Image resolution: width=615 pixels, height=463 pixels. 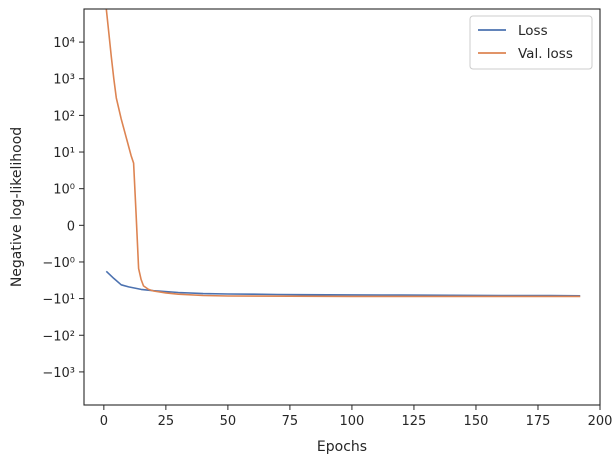 What do you see at coordinates (71, 226) in the screenshot?
I see `y-tick-label: 0` at bounding box center [71, 226].